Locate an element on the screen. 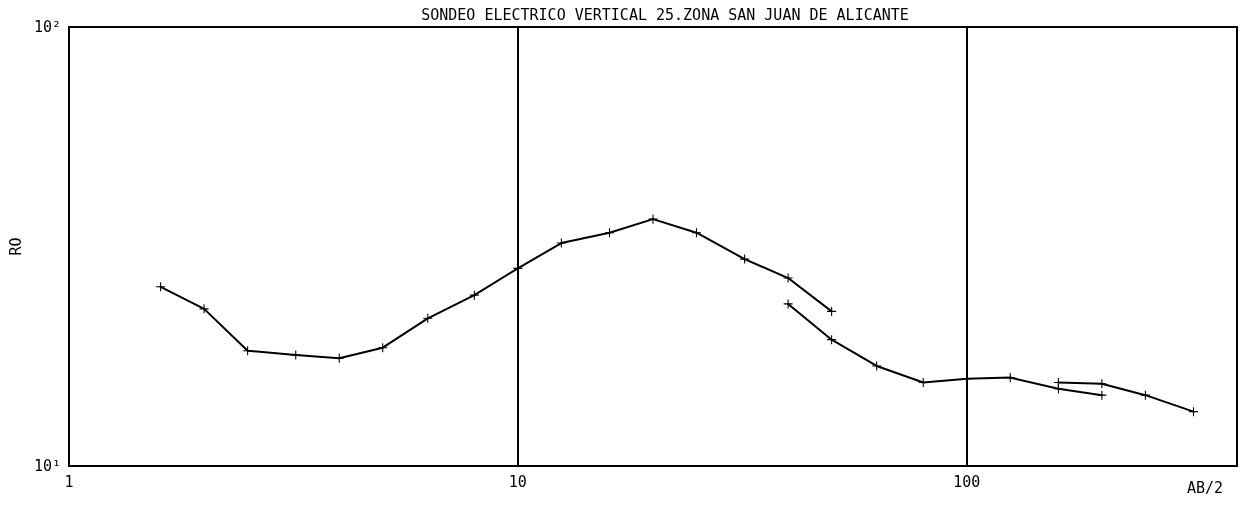  x-axis-title: AB/2 is located at coordinates (1205, 487).